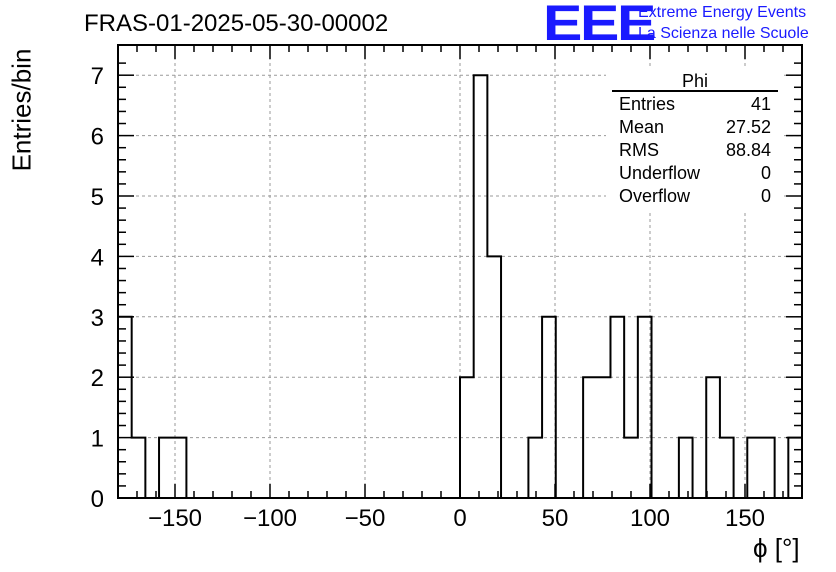  What do you see at coordinates (655, 196) in the screenshot?
I see `stats-label: Overflow` at bounding box center [655, 196].